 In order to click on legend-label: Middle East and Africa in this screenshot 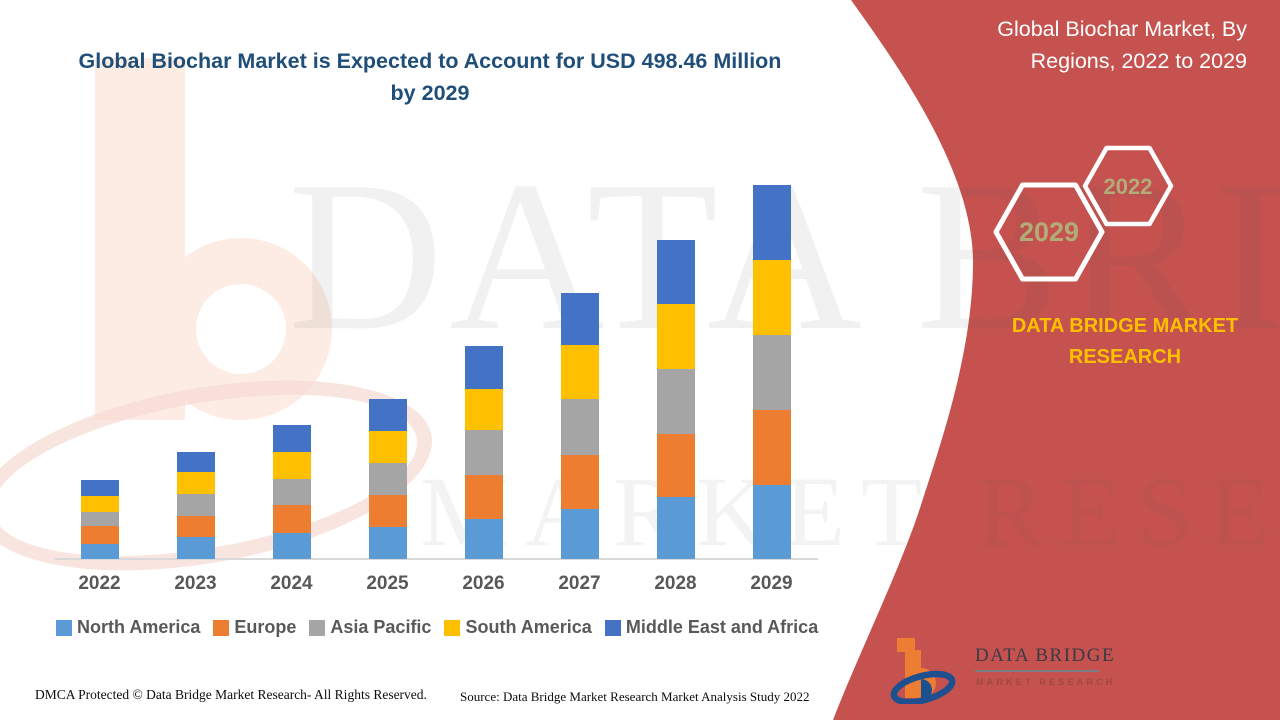, I will do `click(722, 627)`.